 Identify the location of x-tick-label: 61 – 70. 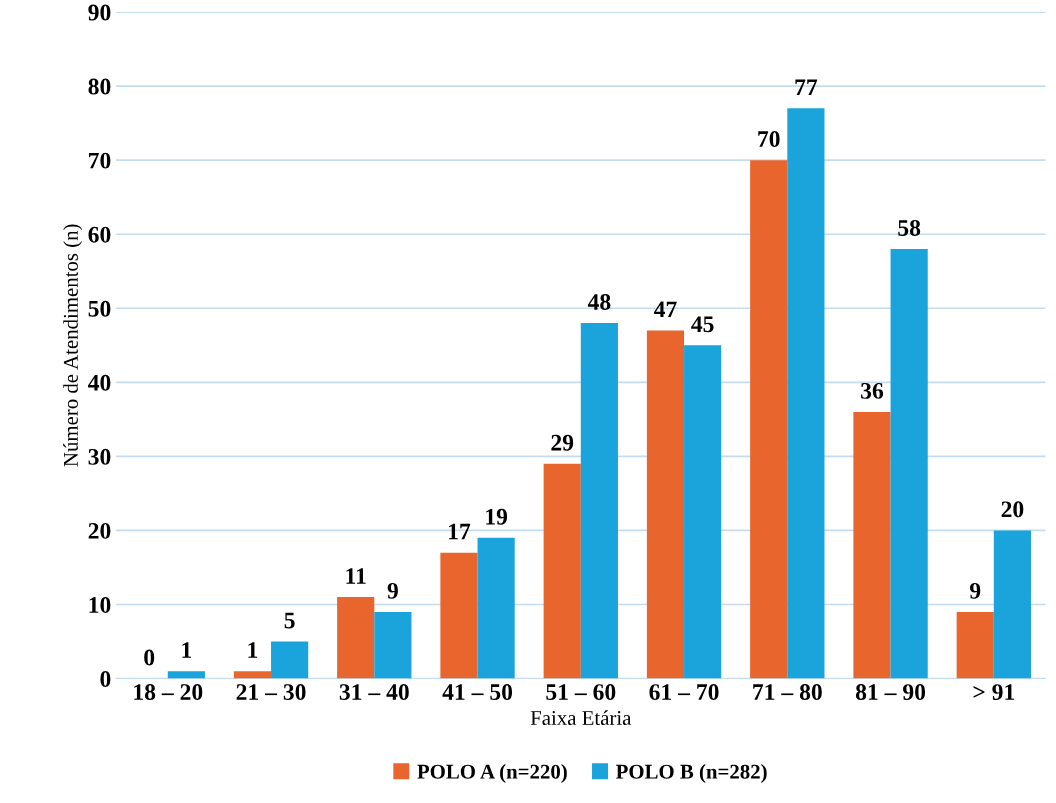
(684, 692).